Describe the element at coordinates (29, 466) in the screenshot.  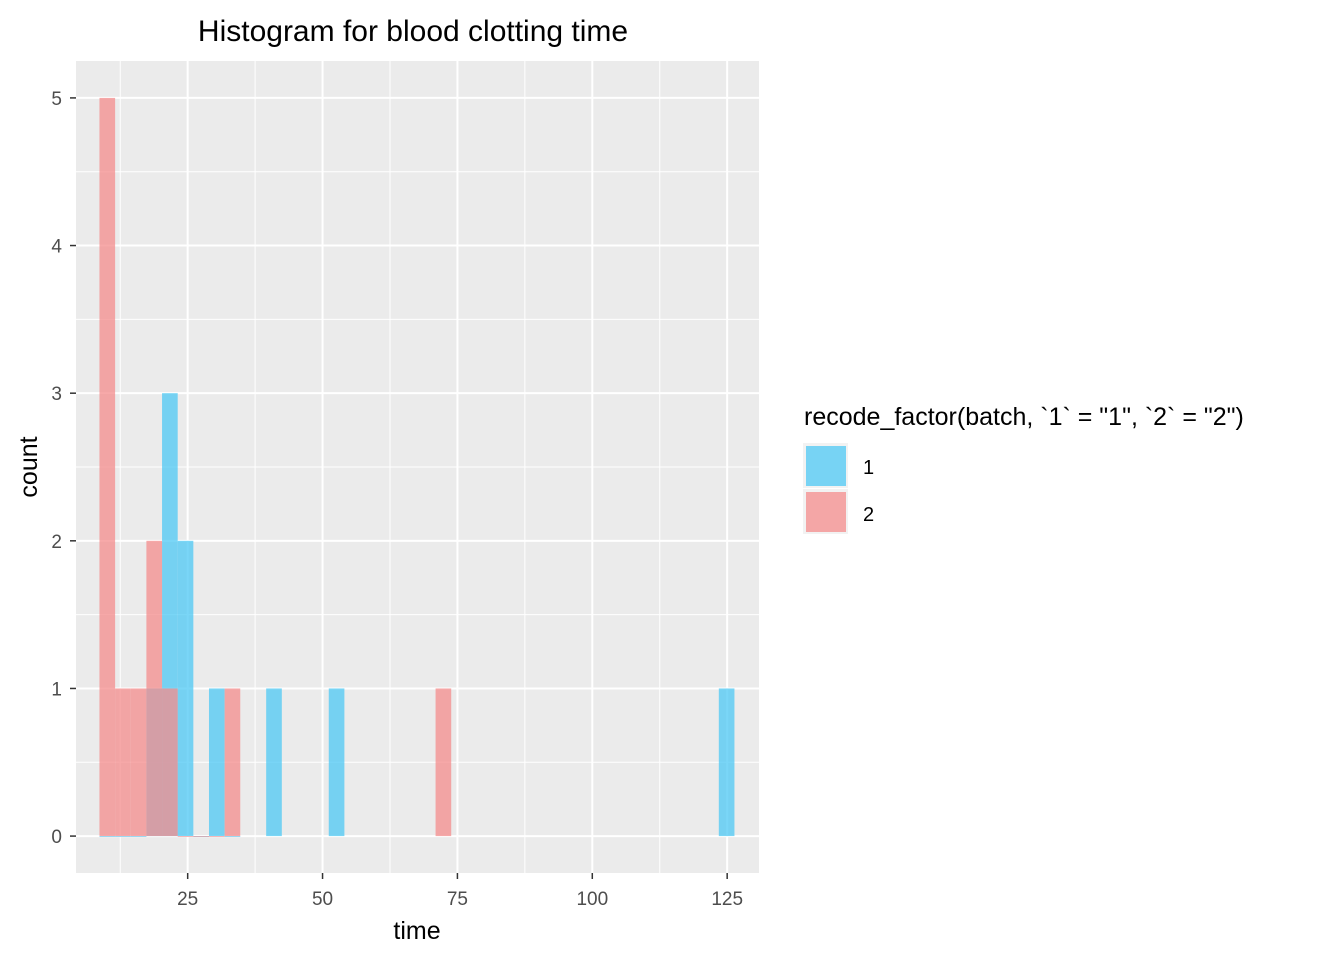
I see `y-axis-title: count` at that location.